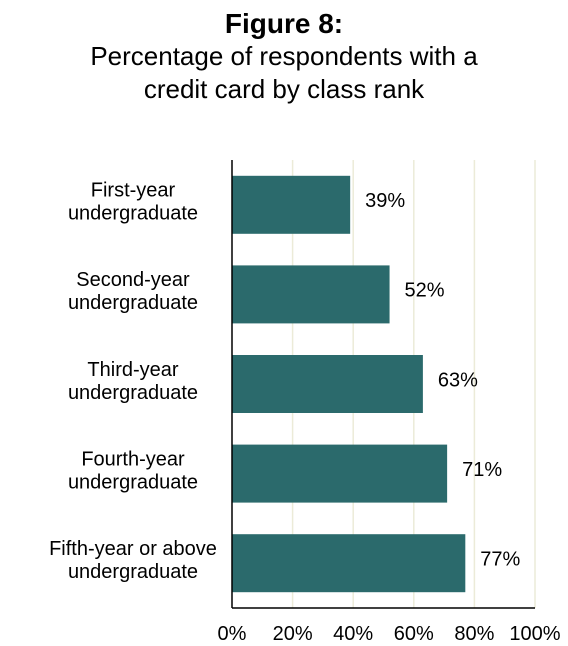 The image size is (568, 646). I want to click on data-label: 77%, so click(500, 559).